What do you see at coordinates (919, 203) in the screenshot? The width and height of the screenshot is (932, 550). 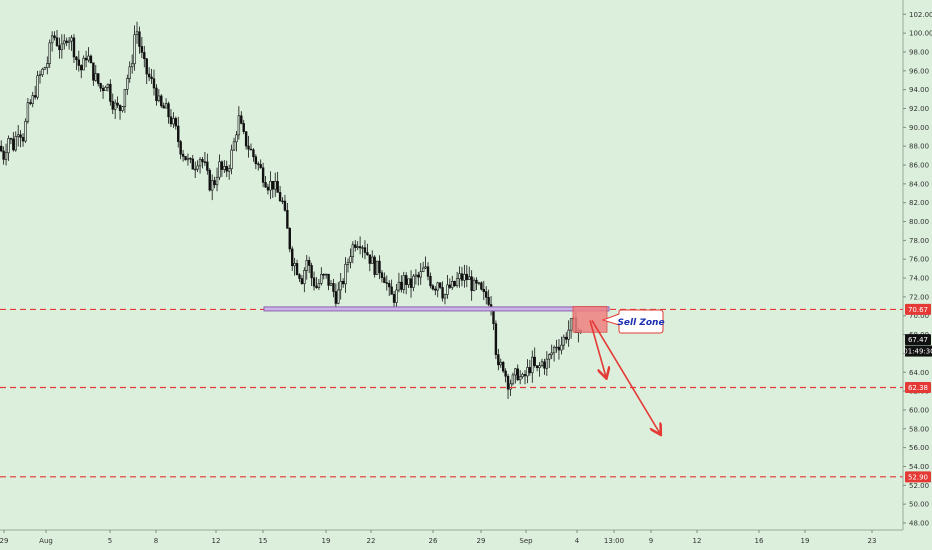 I see `y-tick-label: 82.00` at bounding box center [919, 203].